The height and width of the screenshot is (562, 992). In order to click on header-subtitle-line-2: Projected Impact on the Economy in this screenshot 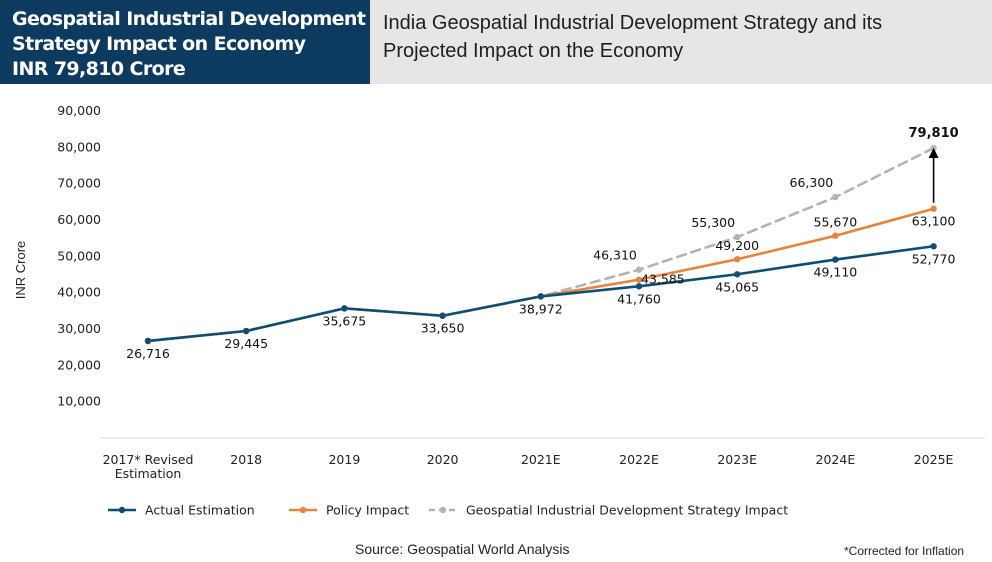, I will do `click(533, 51)`.